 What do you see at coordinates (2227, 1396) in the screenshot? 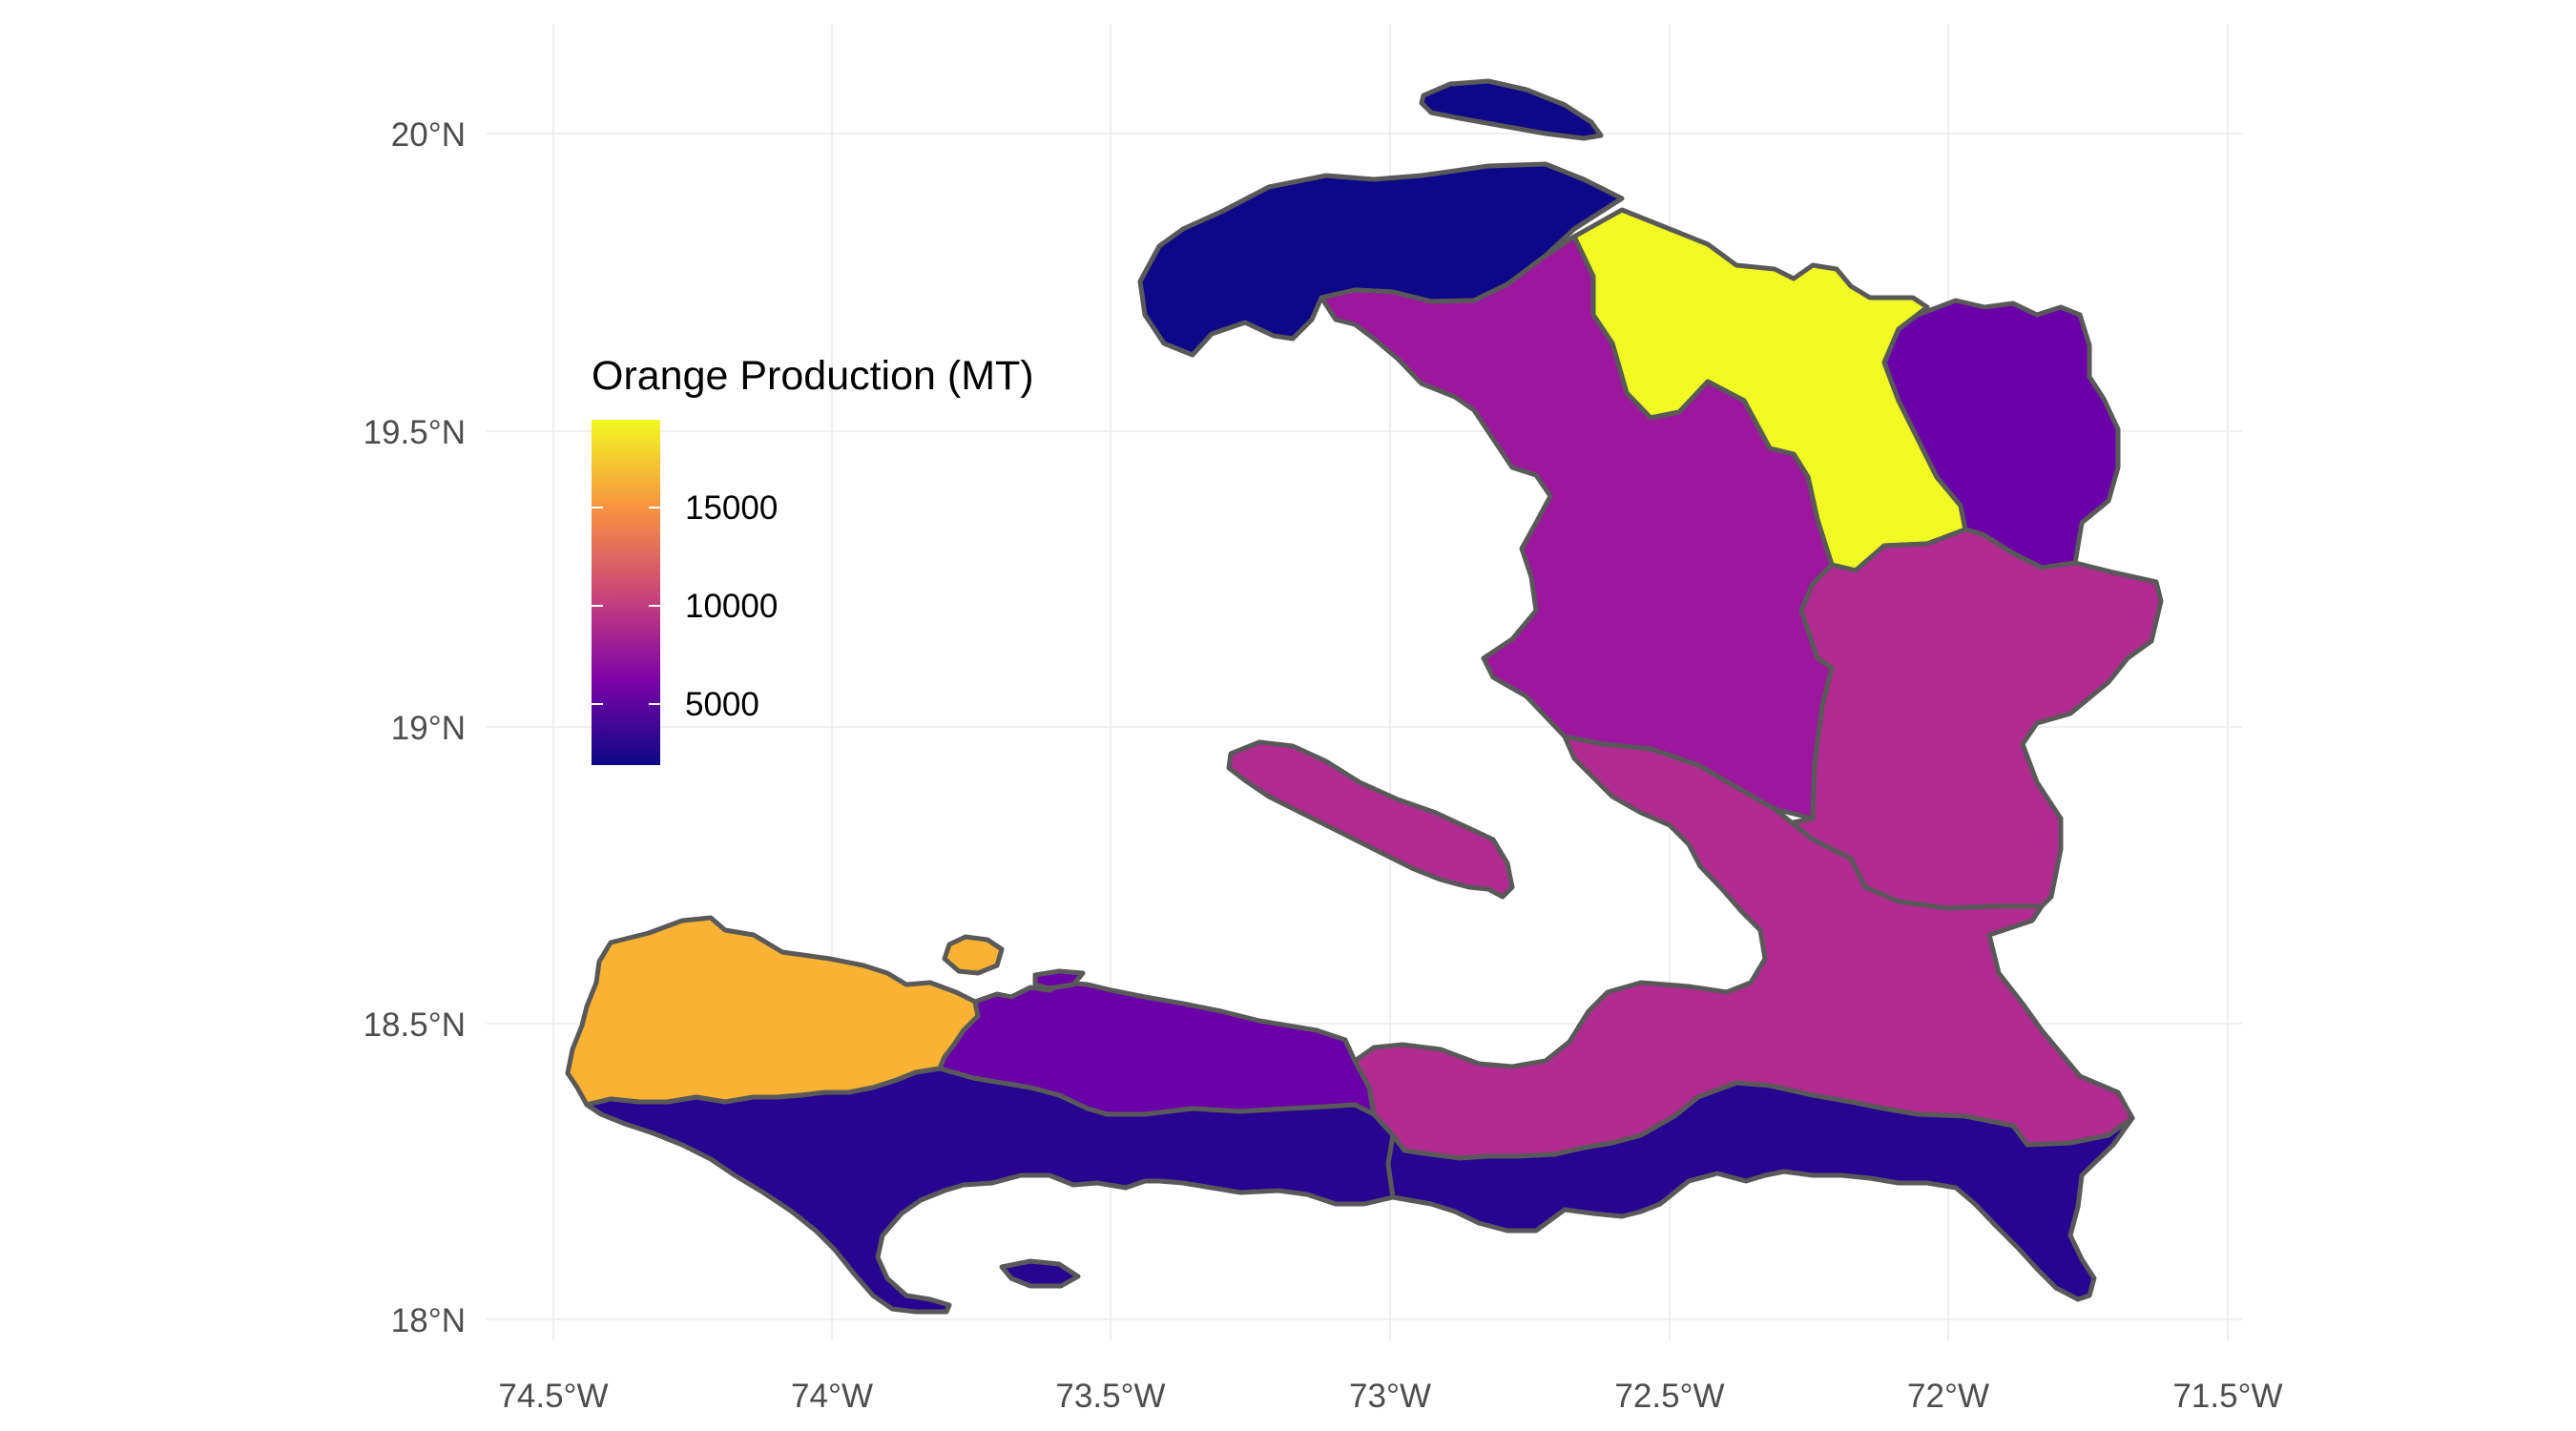
I see `x-tick-label: 71.5°W` at bounding box center [2227, 1396].